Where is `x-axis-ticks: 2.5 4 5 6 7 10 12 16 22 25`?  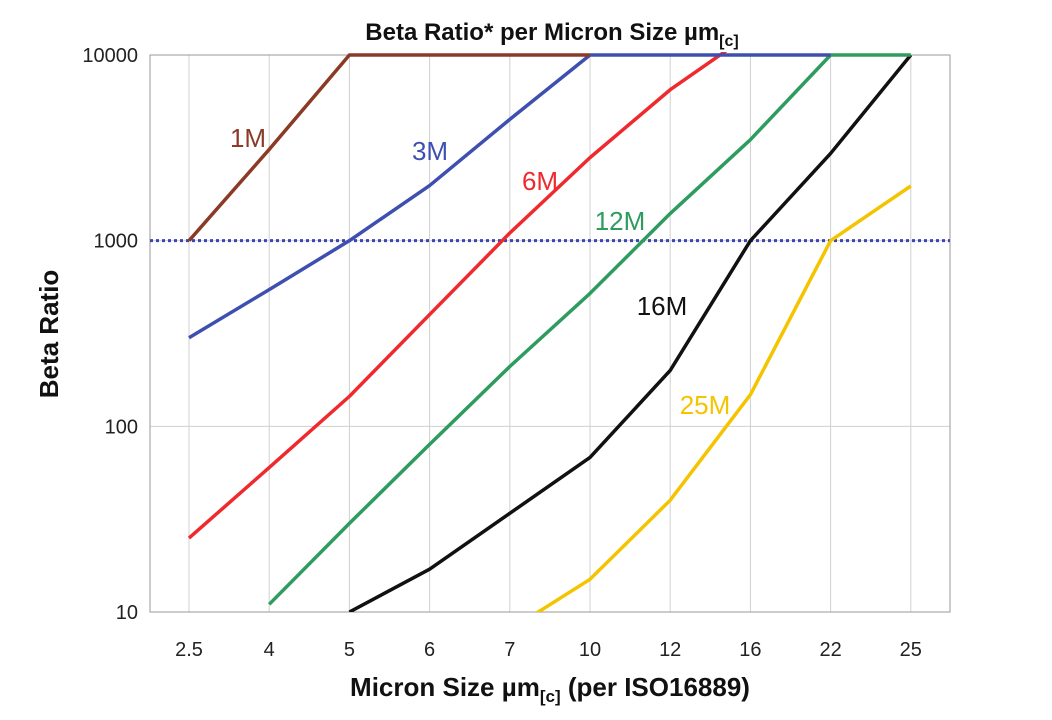 x-axis-ticks: 2.5 4 5 6 7 10 12 16 22 25 is located at coordinates (548, 650).